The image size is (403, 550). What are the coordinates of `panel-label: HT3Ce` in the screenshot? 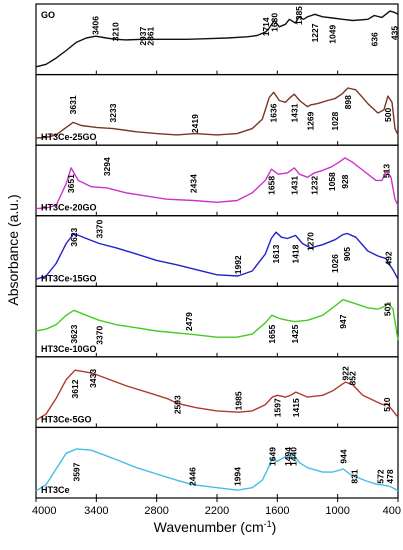 It's located at (55, 490).